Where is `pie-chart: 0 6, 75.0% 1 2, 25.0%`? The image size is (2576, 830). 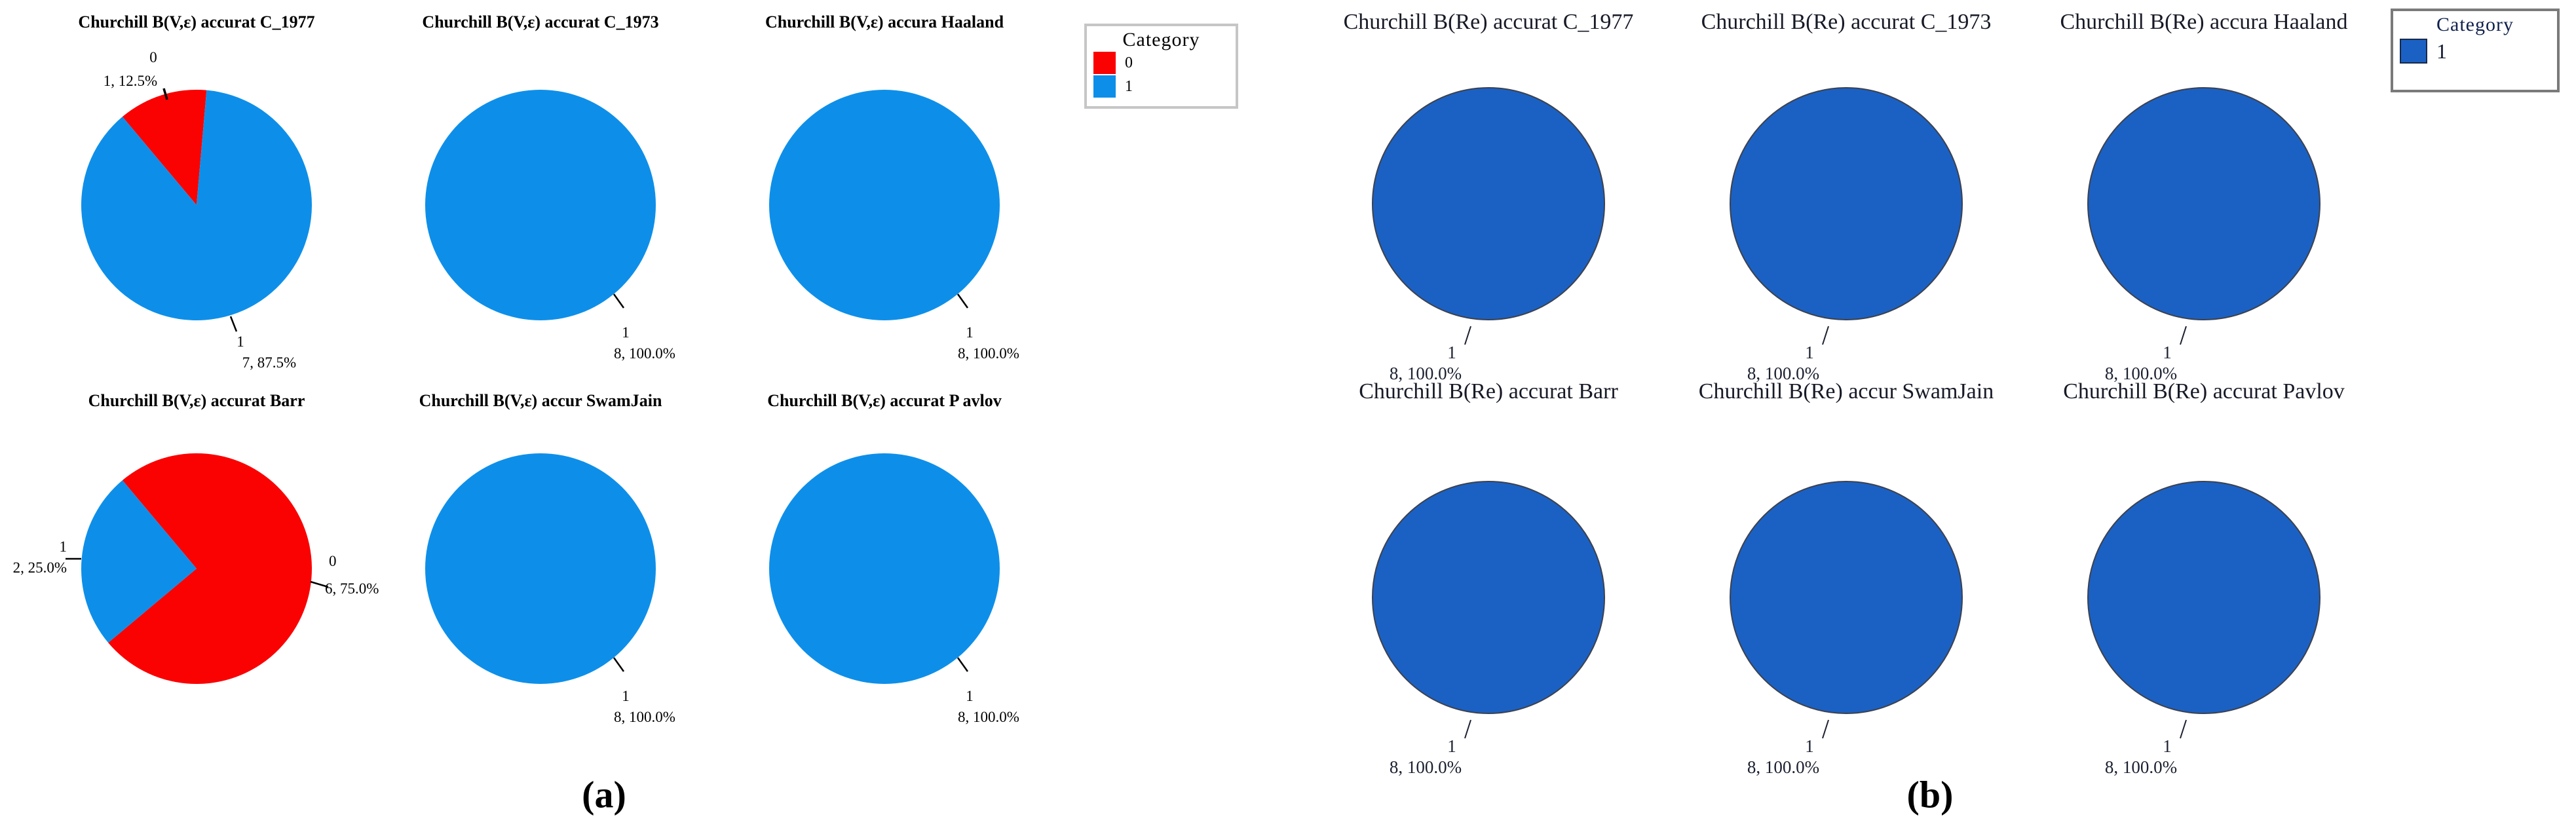 pie-chart: 0 6, 75.0% 1 2, 25.0% is located at coordinates (196, 569).